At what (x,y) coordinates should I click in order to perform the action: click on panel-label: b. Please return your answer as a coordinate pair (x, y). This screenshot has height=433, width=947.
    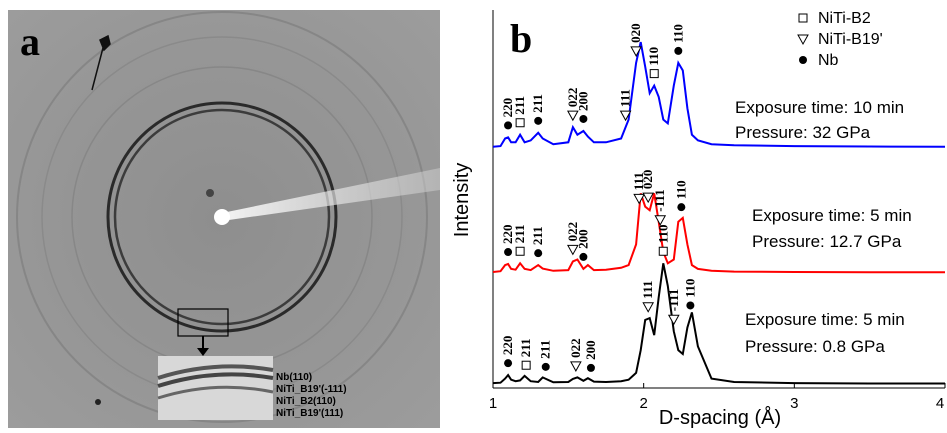
    Looking at the image, I should click on (521, 38).